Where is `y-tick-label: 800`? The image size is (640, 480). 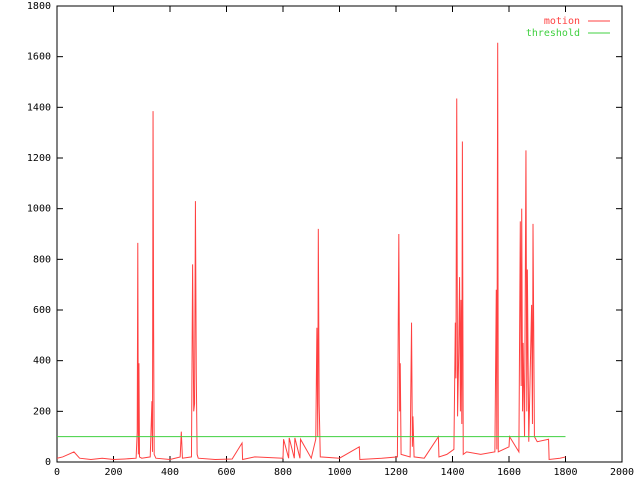
y-tick-label: 800 is located at coordinates (42, 259).